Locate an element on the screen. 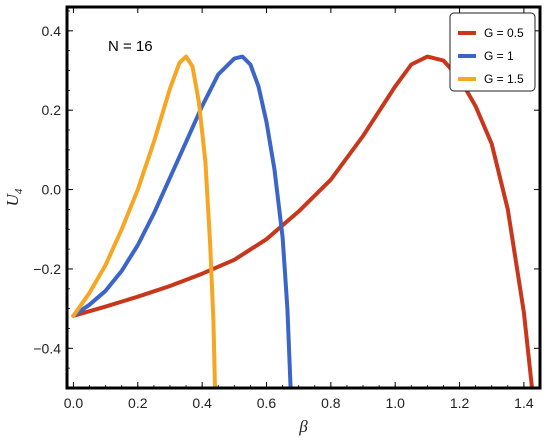 The height and width of the screenshot is (441, 550). legend-label-1: G = 0.5 is located at coordinates (504, 33).